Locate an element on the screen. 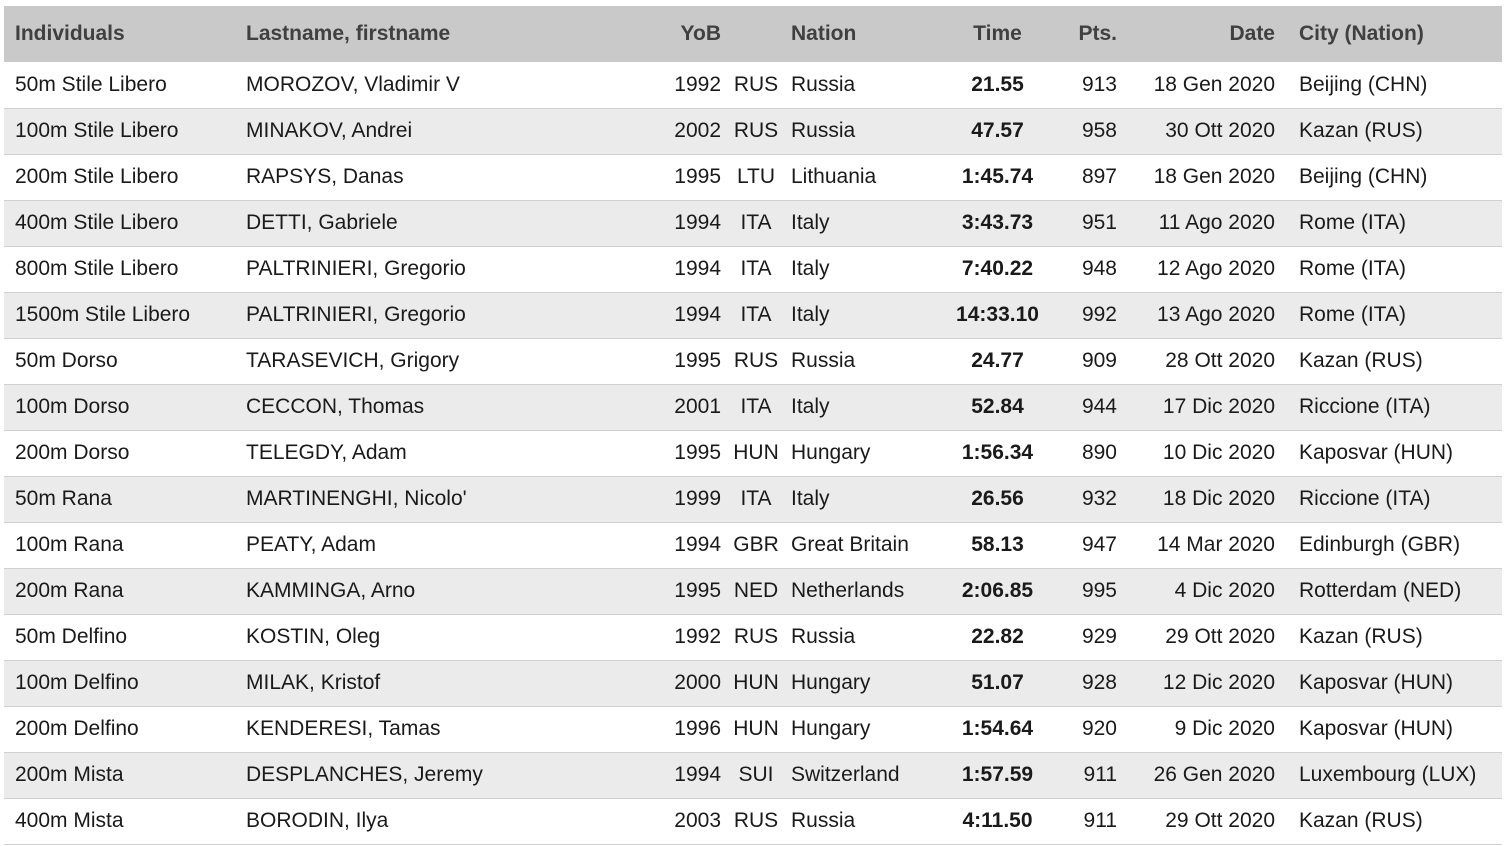 The image size is (1506, 846). points-cell: 958 is located at coordinates (1099, 130).